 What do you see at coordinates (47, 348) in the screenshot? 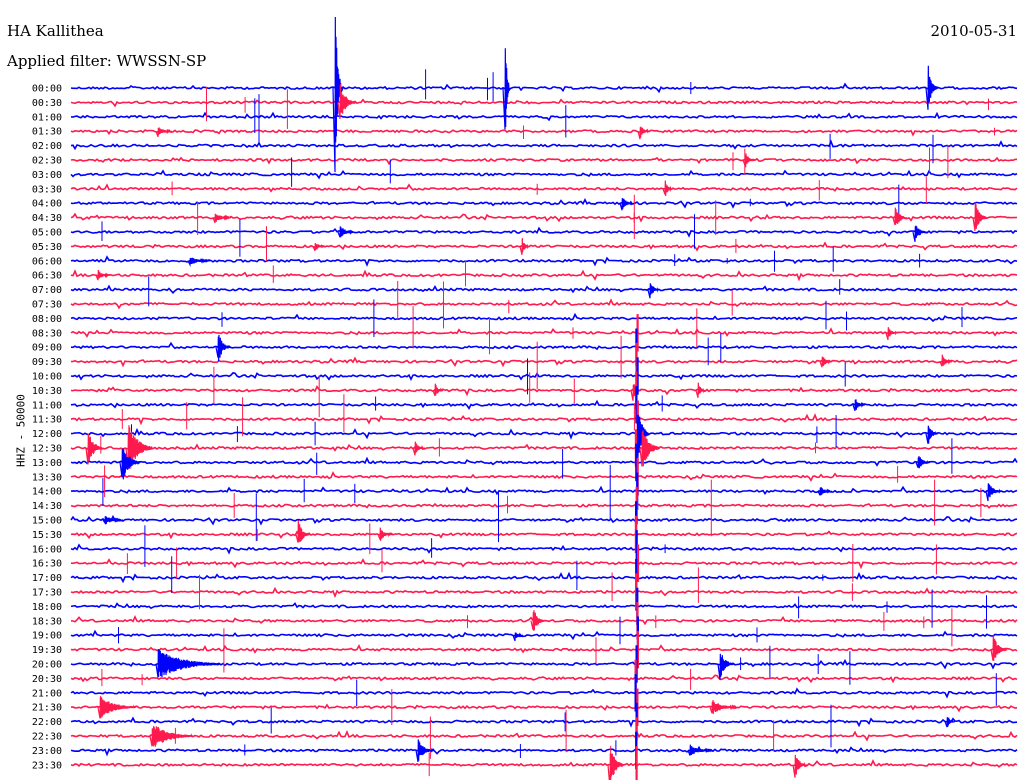
I see `time-tick-label: 09:00` at bounding box center [47, 348].